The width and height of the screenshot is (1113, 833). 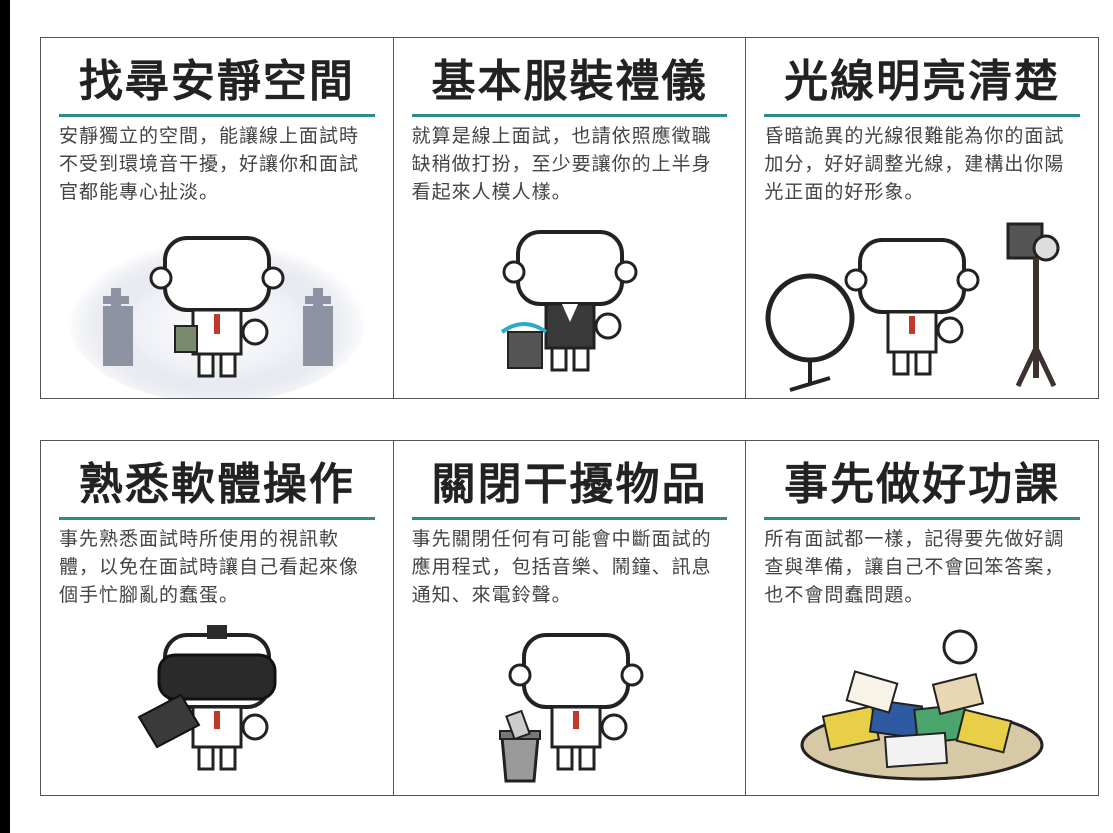 I want to click on lighting-figure-icon, so click(x=922, y=308).